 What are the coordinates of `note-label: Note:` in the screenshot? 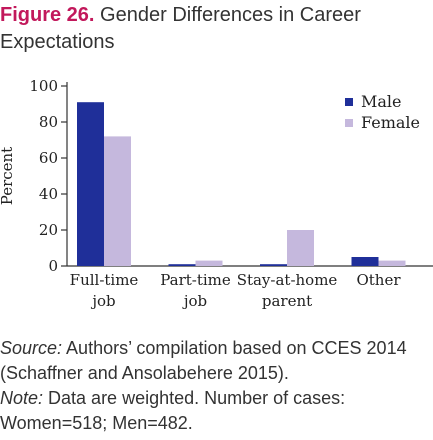 It's located at (22, 398).